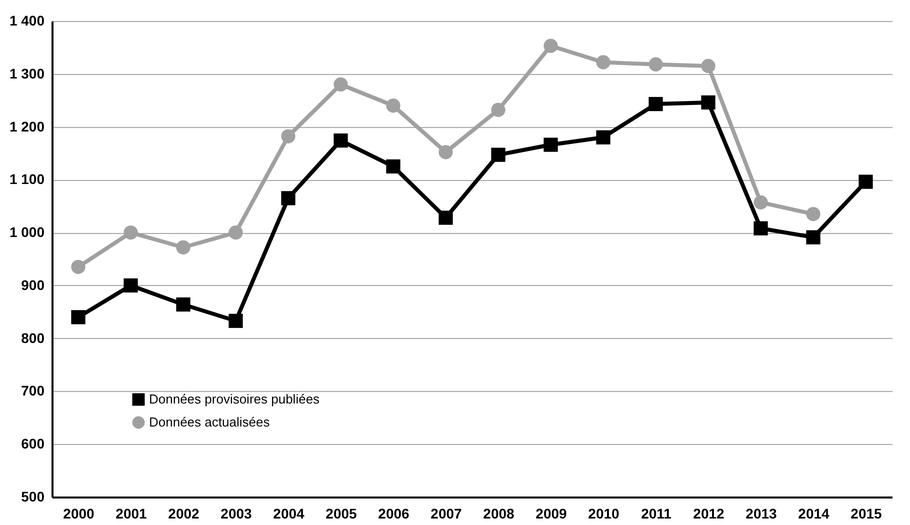 The image size is (910, 525). What do you see at coordinates (709, 514) in the screenshot?
I see `x-tick-label: 2012` at bounding box center [709, 514].